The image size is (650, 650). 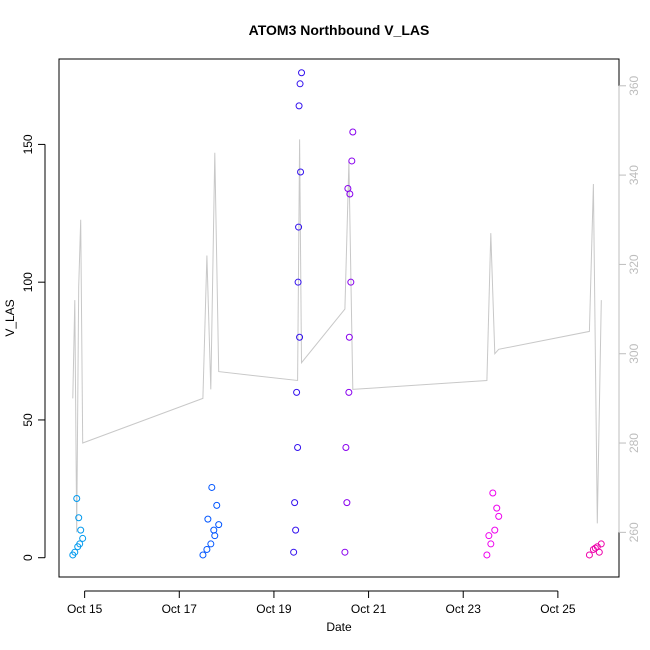 I want to click on chart-title: ATOM3 Northbound V_LAS, so click(x=339, y=30).